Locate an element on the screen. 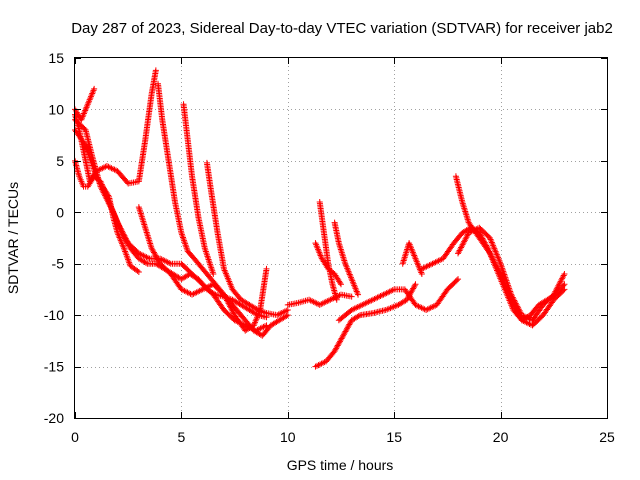 The image size is (640, 480). y-tick-label: -15 is located at coordinates (54, 367).